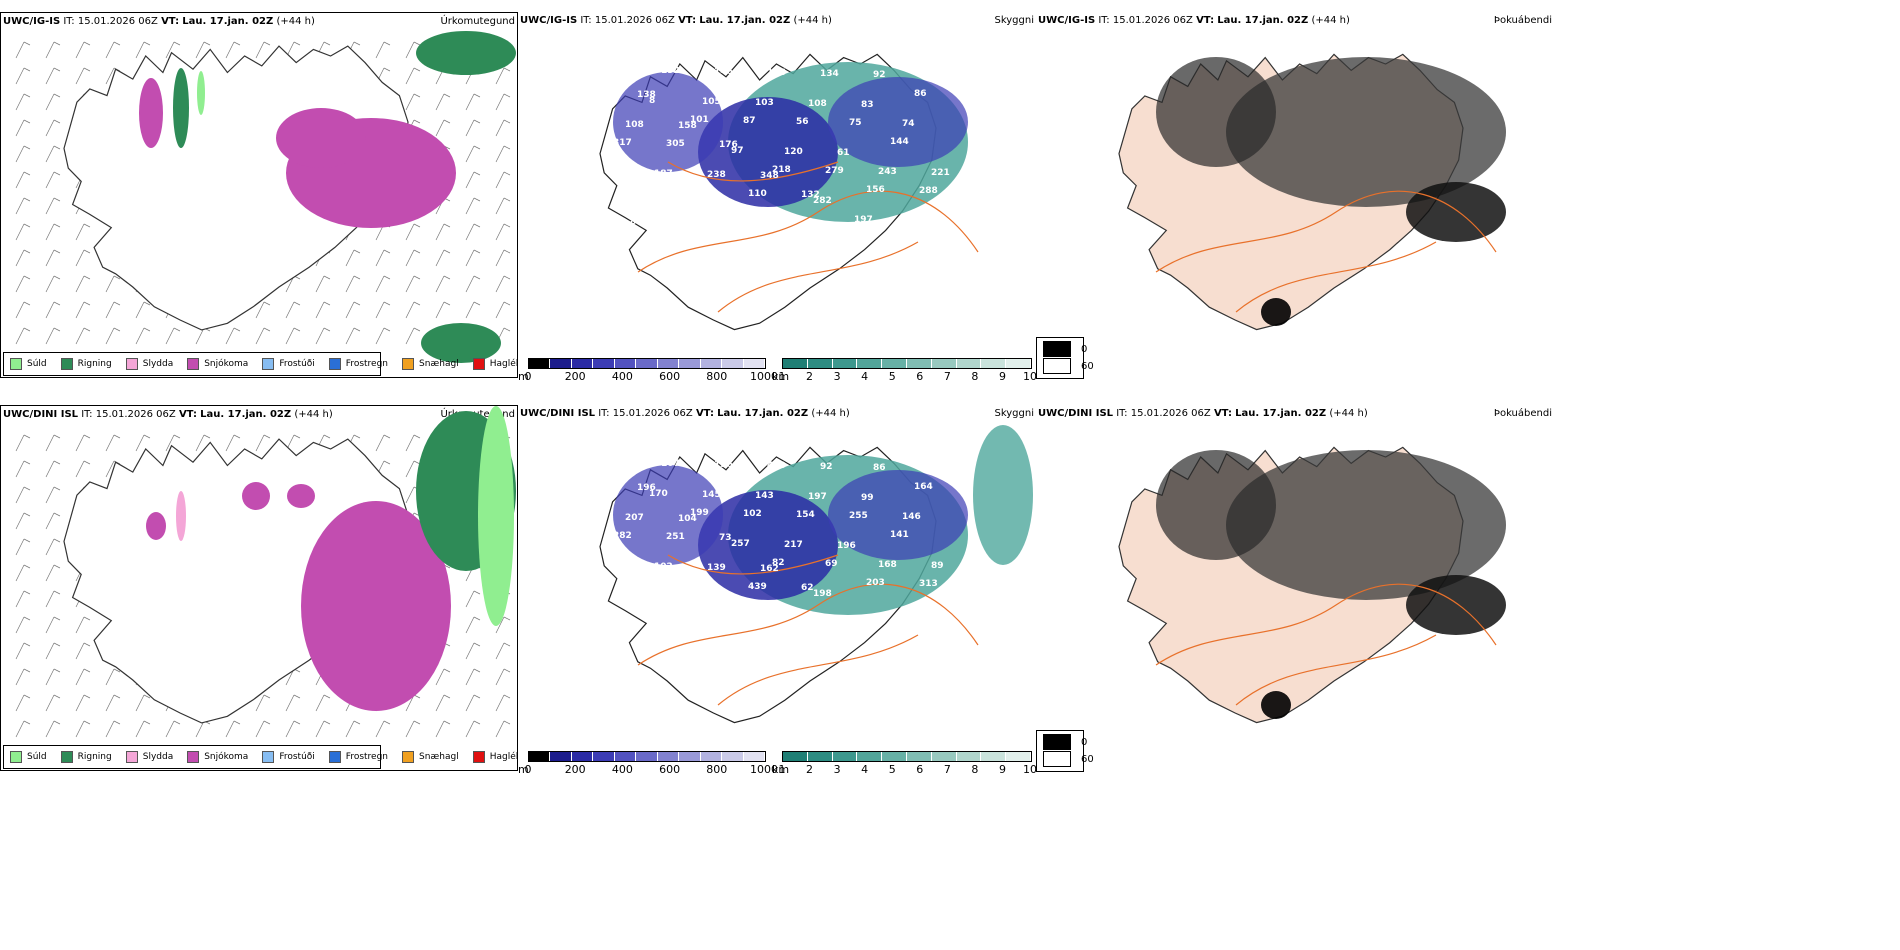  I want to click on legend-label: Frostúði, so click(297, 364).